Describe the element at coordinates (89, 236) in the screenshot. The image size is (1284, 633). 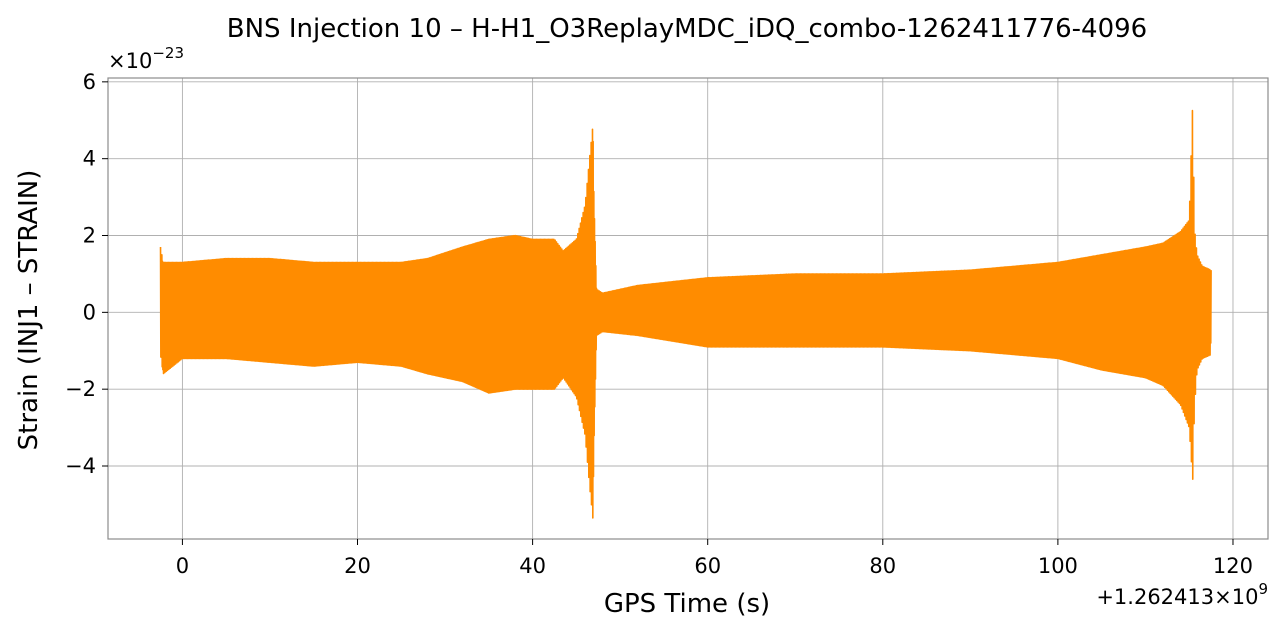
I see `y-tick-label: 2` at that location.